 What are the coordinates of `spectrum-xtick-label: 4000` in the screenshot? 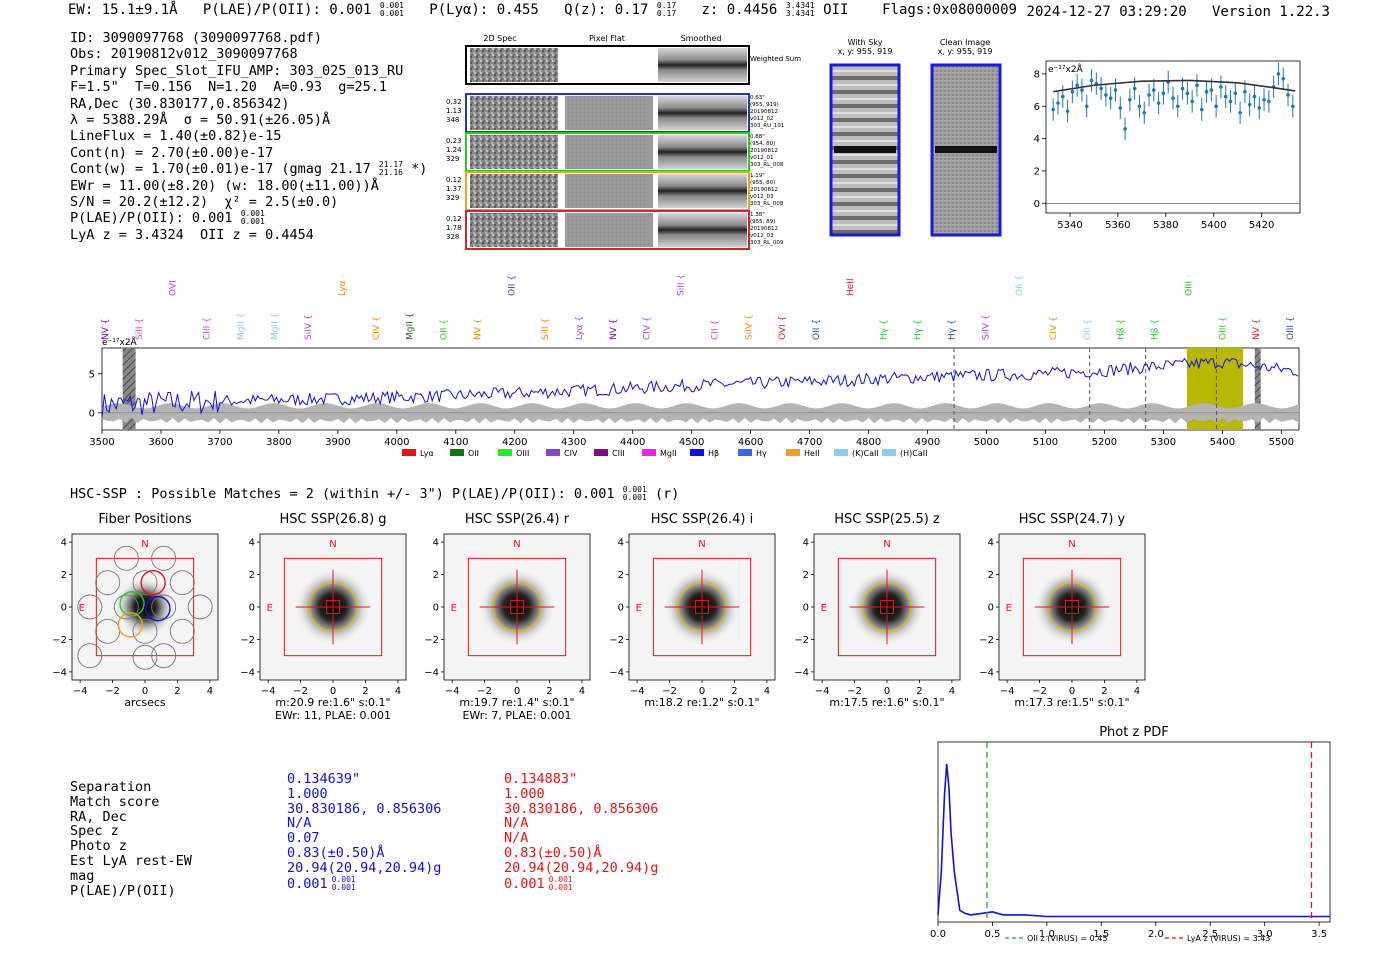 It's located at (396, 442).